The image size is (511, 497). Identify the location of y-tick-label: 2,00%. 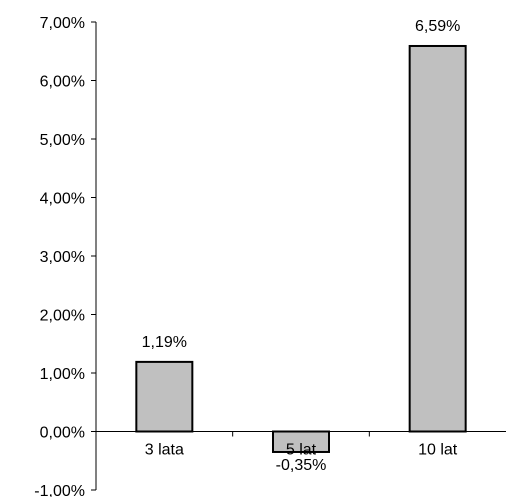
(62, 316).